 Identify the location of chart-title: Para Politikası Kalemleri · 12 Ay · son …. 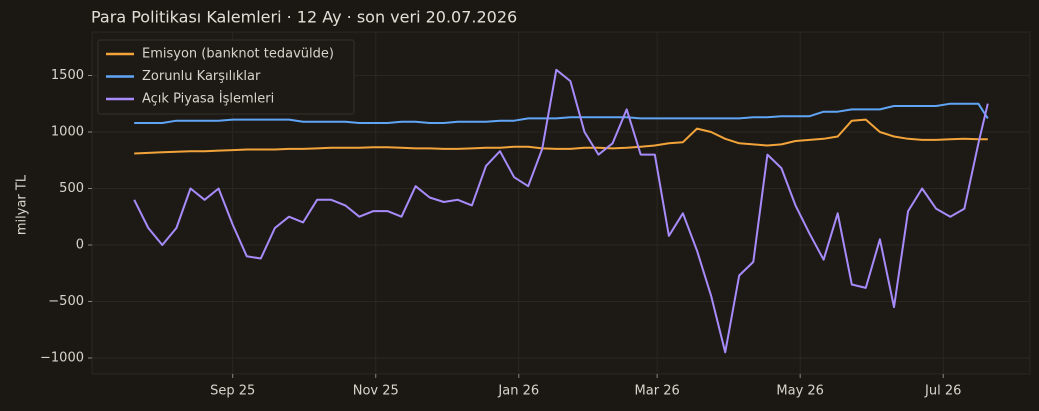
(304, 17).